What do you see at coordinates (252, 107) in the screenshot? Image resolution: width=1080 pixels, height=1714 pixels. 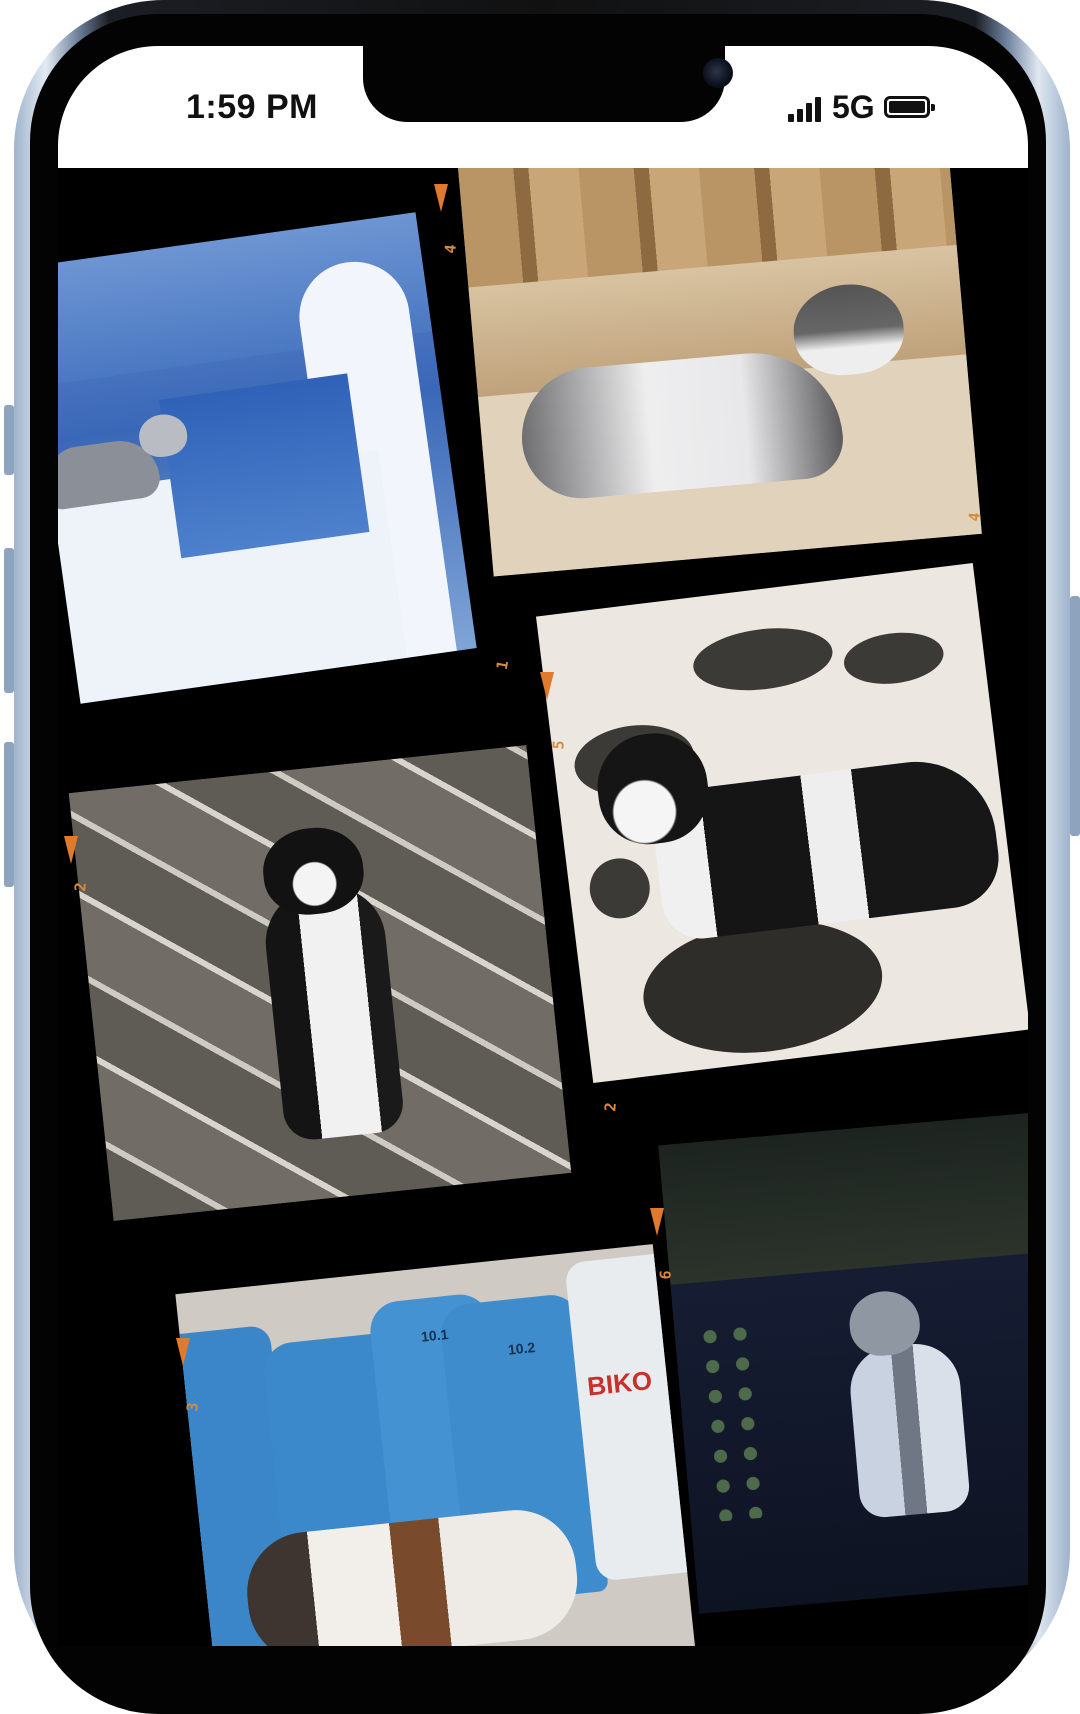 I see `status-time: 1:59 PM` at bounding box center [252, 107].